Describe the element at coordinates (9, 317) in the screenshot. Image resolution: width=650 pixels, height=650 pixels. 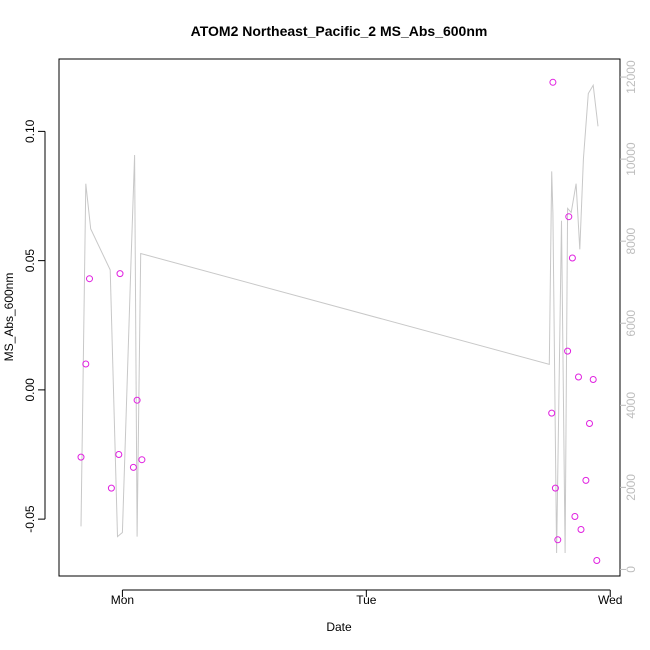
I see `y-axis-title: MS_Abs_600nm` at that location.